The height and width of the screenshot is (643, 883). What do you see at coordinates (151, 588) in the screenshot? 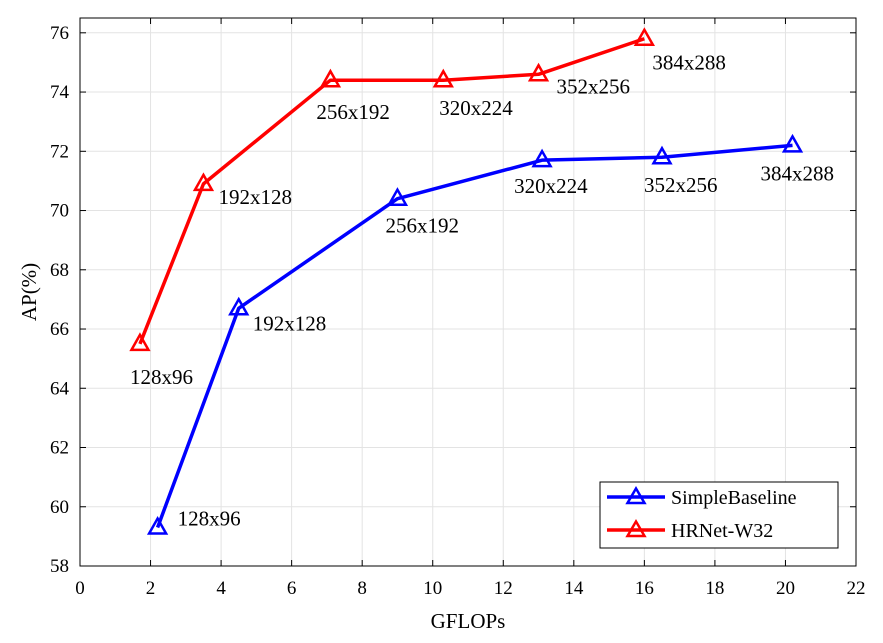
I see `x-tick-label: 2` at bounding box center [151, 588].